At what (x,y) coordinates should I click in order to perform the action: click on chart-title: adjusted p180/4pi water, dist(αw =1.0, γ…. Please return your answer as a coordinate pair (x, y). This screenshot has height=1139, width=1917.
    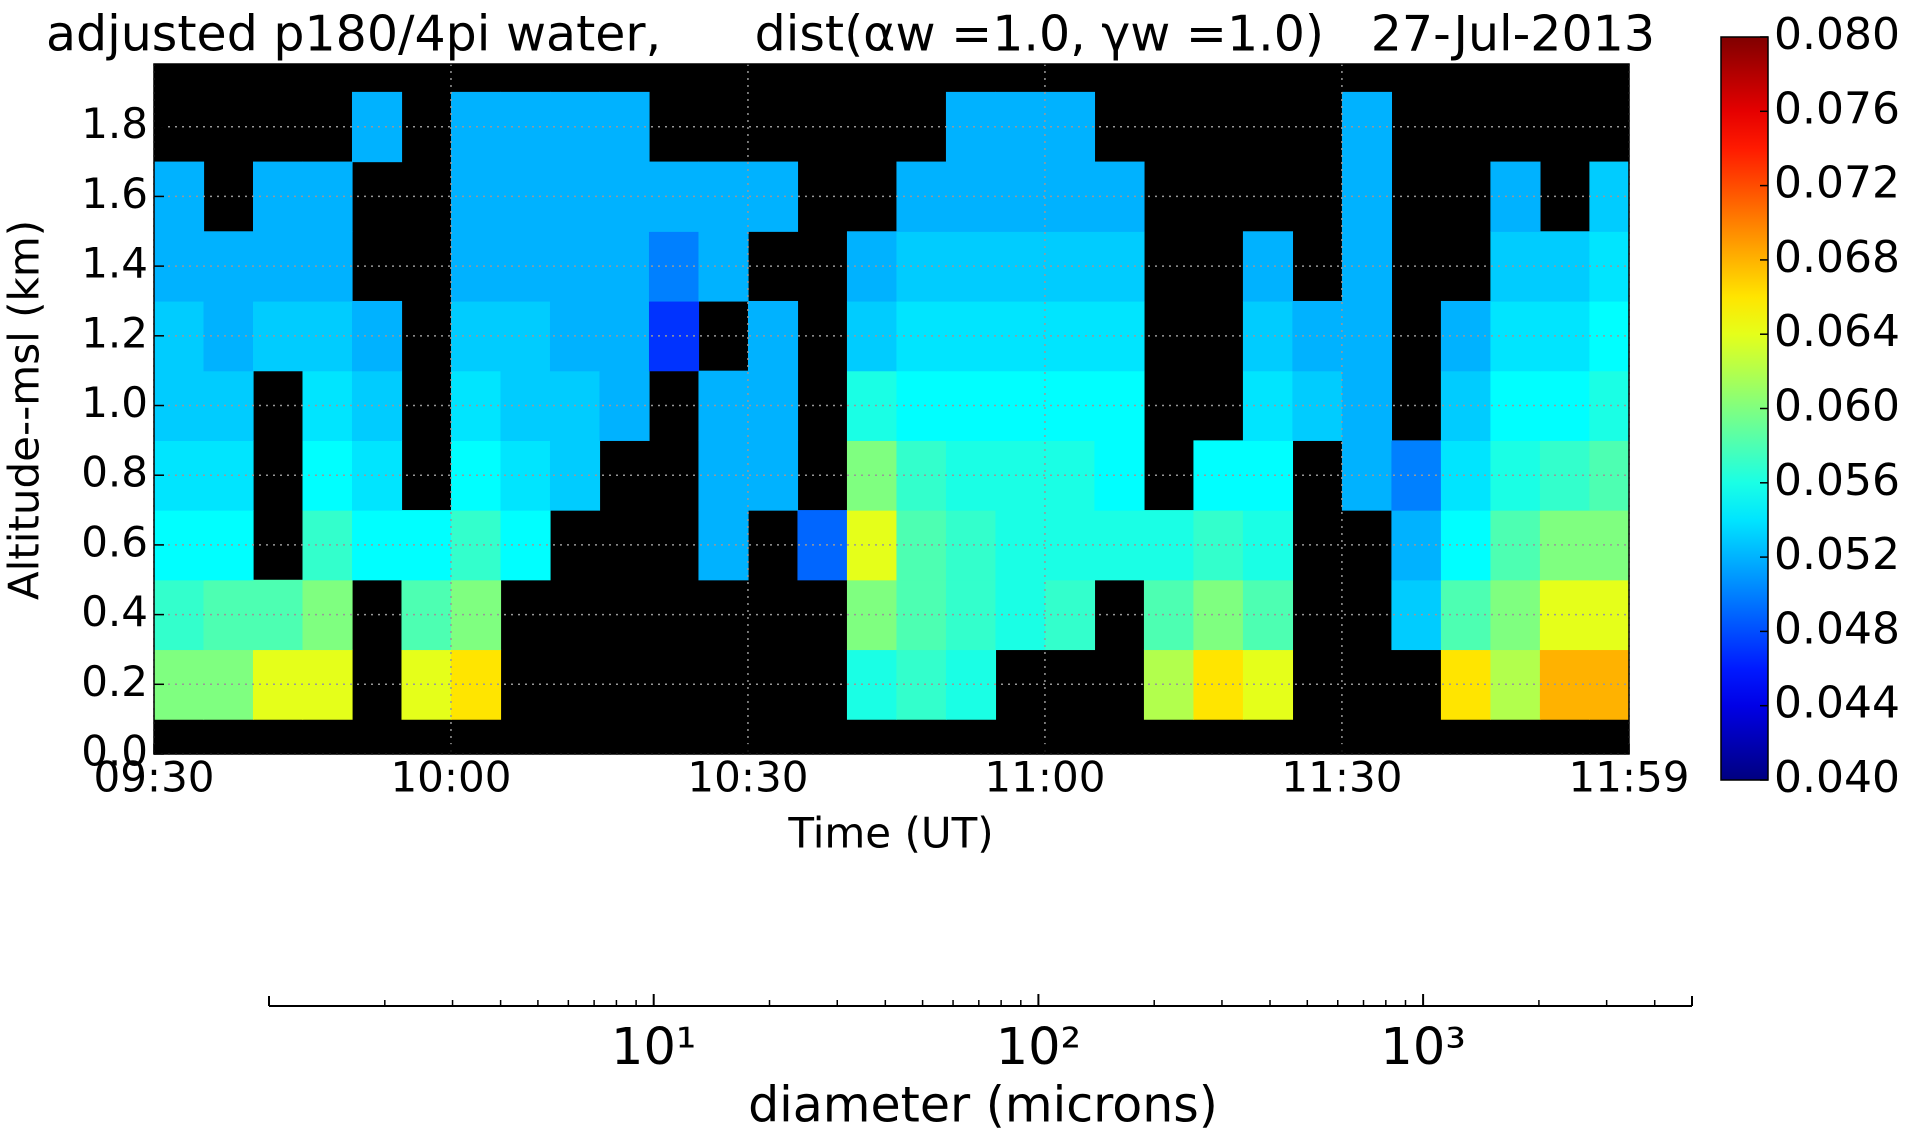
    Looking at the image, I should click on (850, 34).